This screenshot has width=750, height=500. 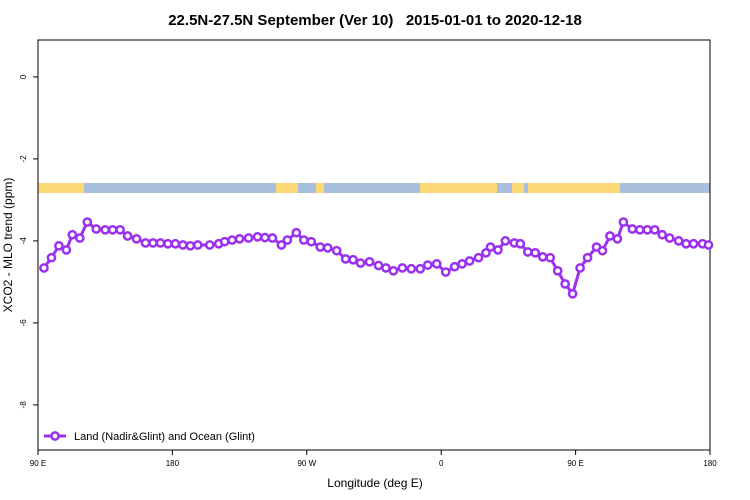 I want to click on y-tick-label: -8, so click(x=23, y=405).